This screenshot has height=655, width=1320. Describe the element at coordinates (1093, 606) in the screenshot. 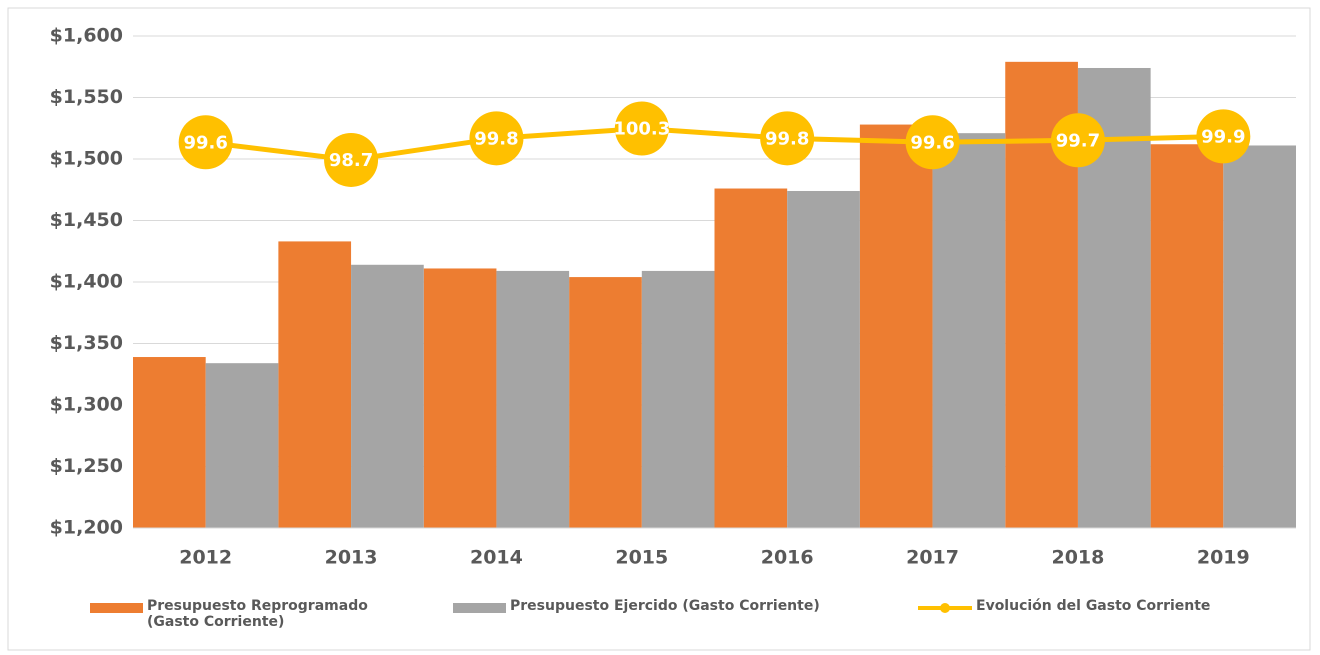

I see `legend-label: Evolución del Gasto Corriente` at that location.